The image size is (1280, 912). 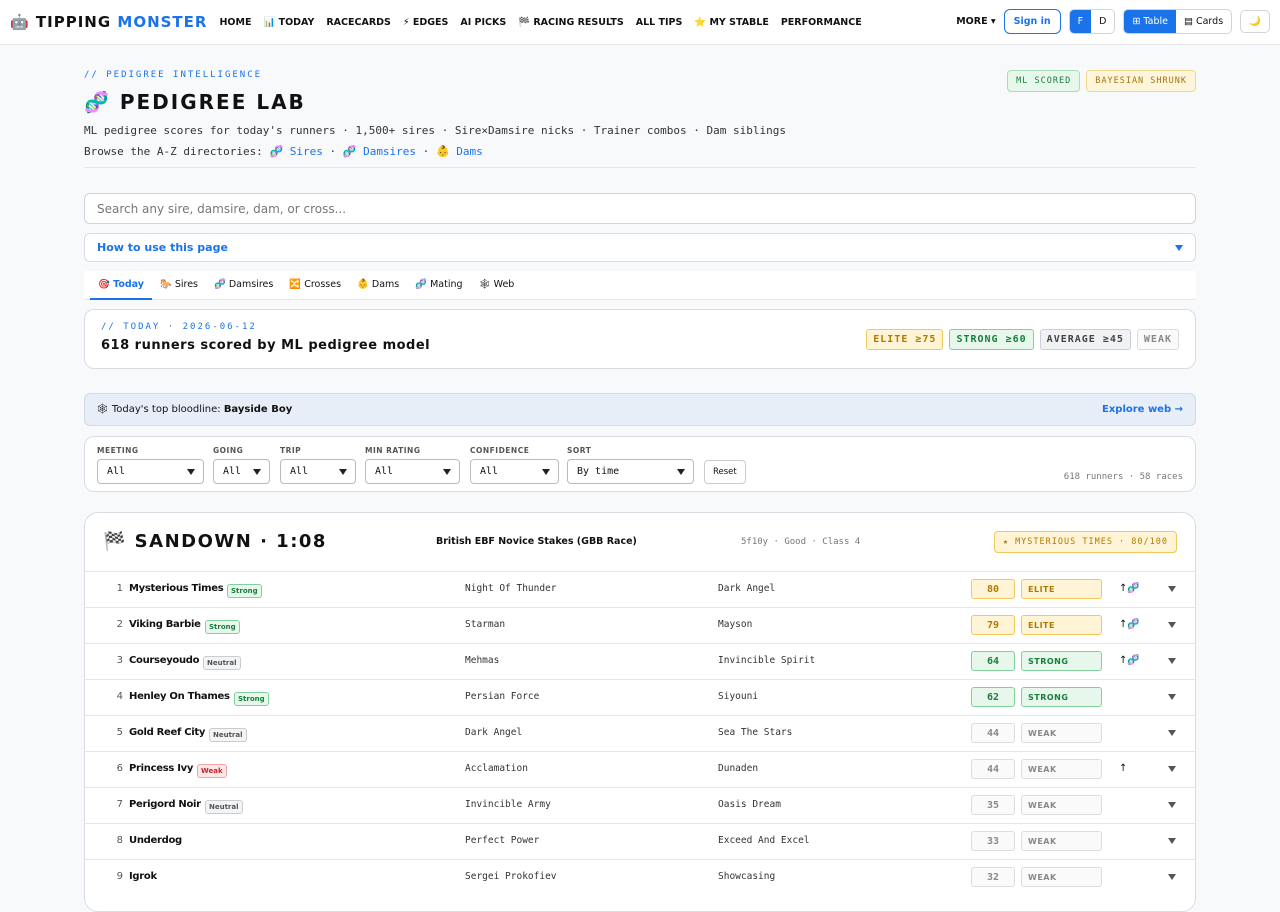 I want to click on bloodline-name: Bayside Boy, so click(x=258, y=409).